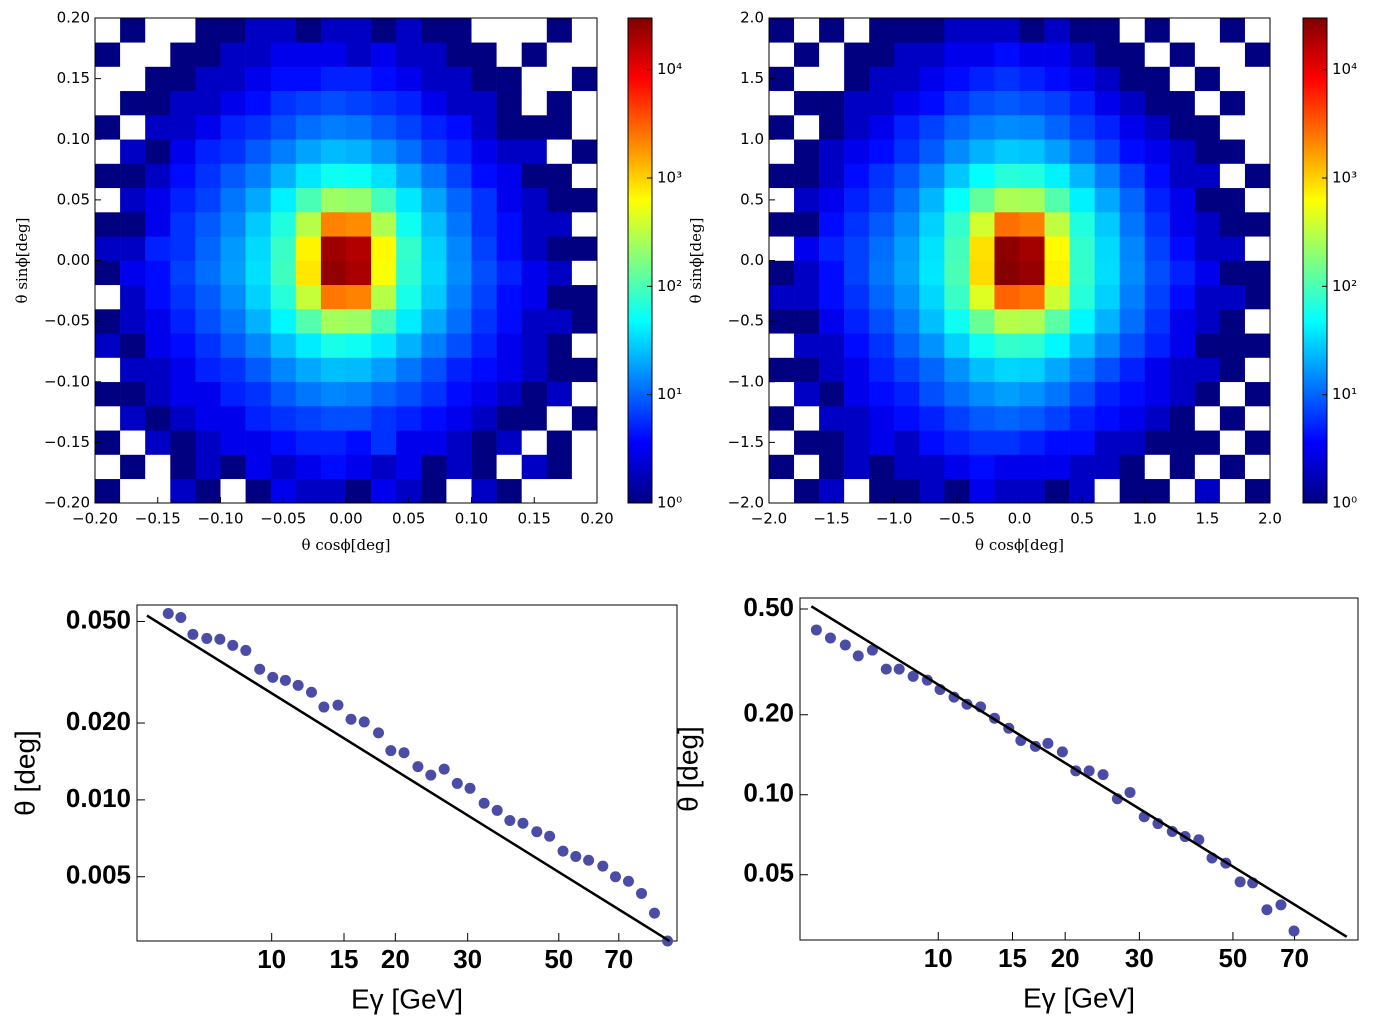  Describe the element at coordinates (687, 769) in the screenshot. I see `y-axis-label: θ [deg]` at that location.